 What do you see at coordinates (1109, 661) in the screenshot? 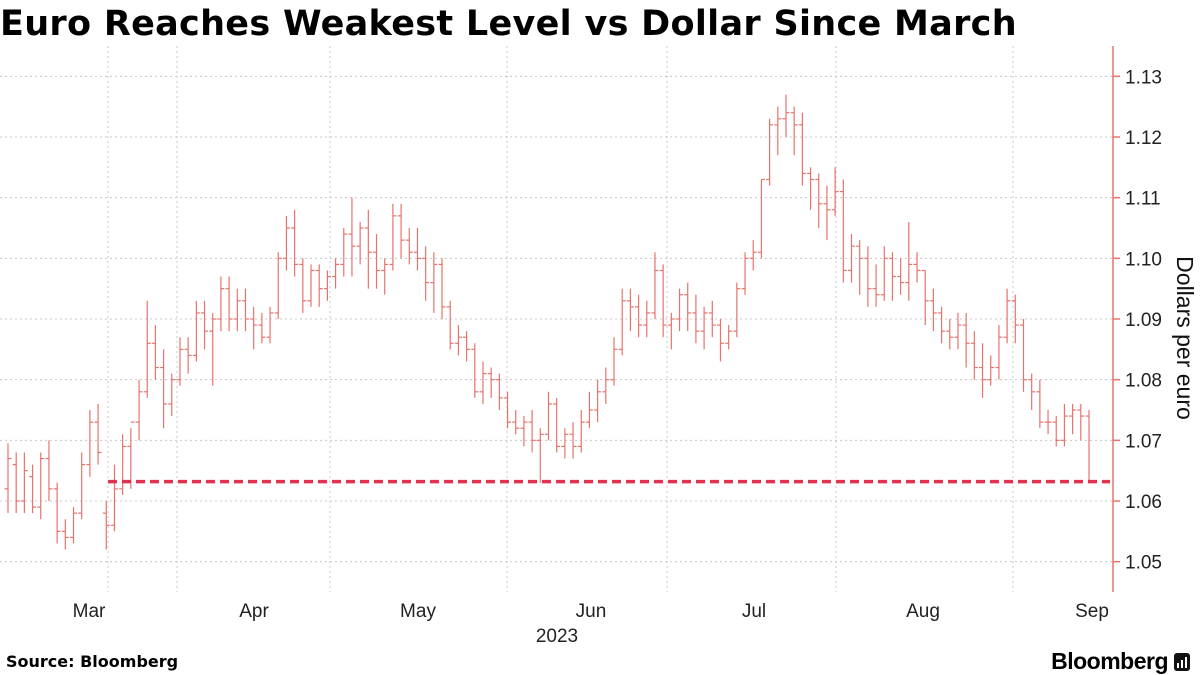
I see `brand-text: Bloomberg` at bounding box center [1109, 661].